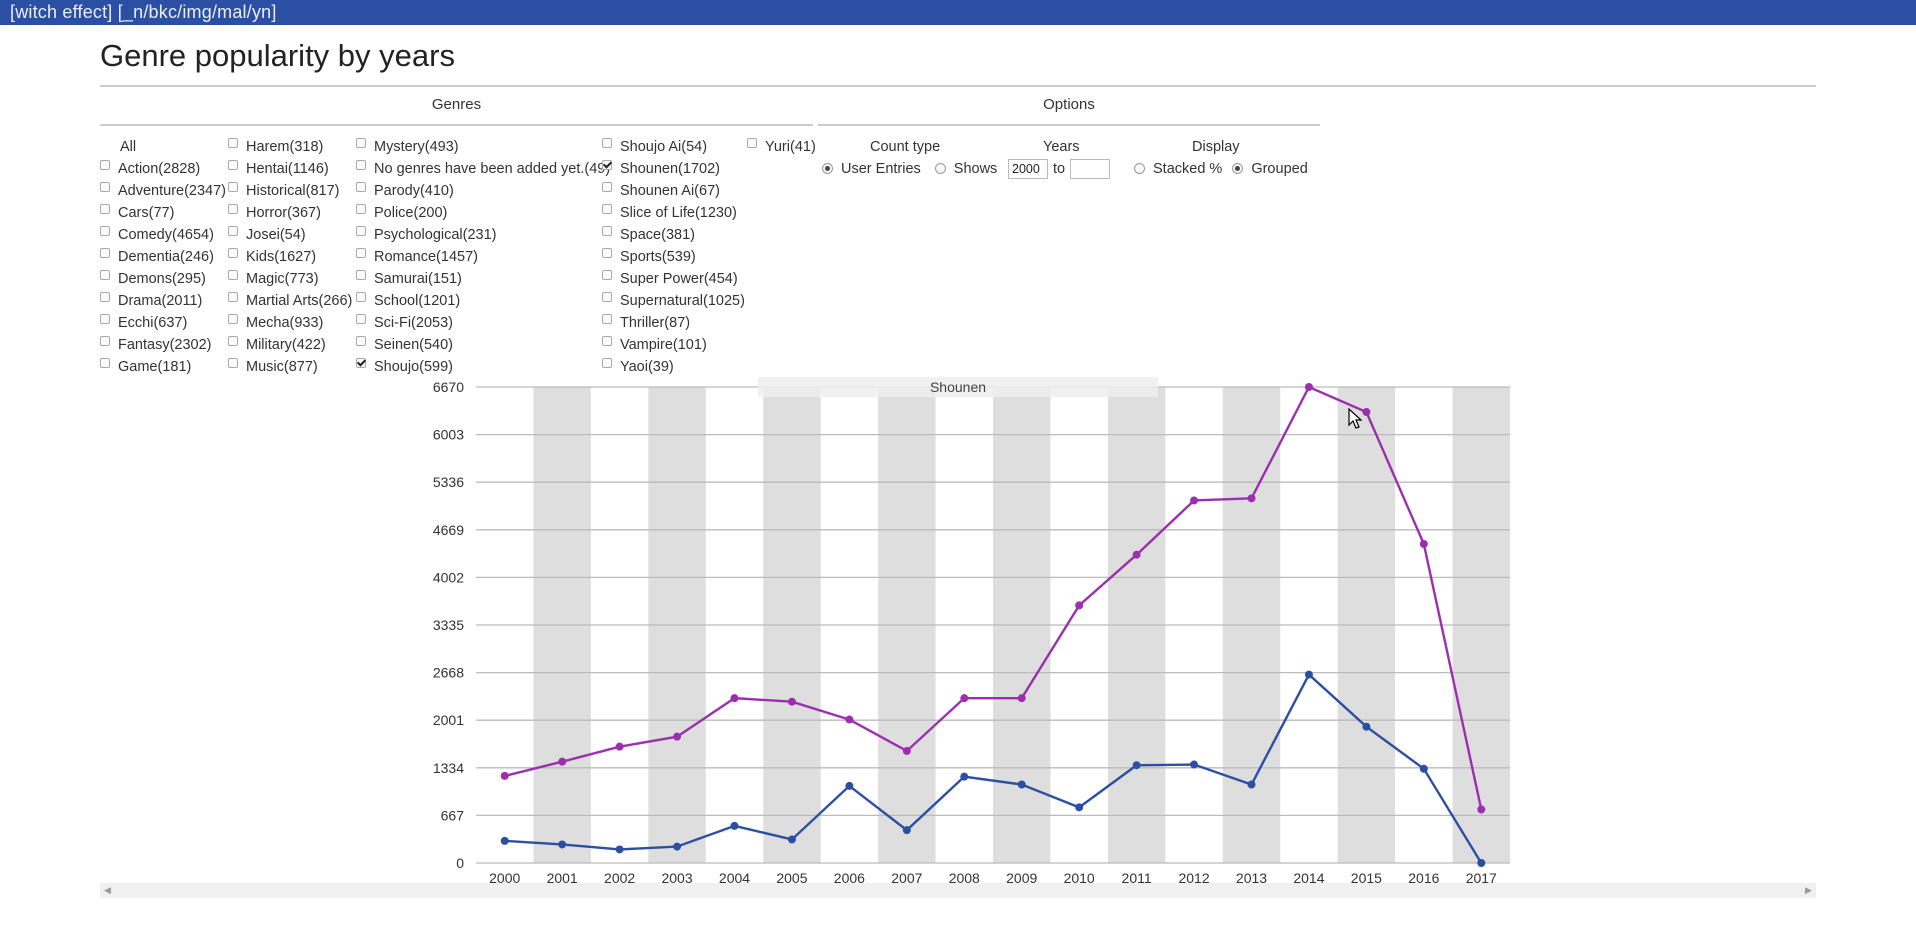  I want to click on count-shows-radio, so click(940, 168).